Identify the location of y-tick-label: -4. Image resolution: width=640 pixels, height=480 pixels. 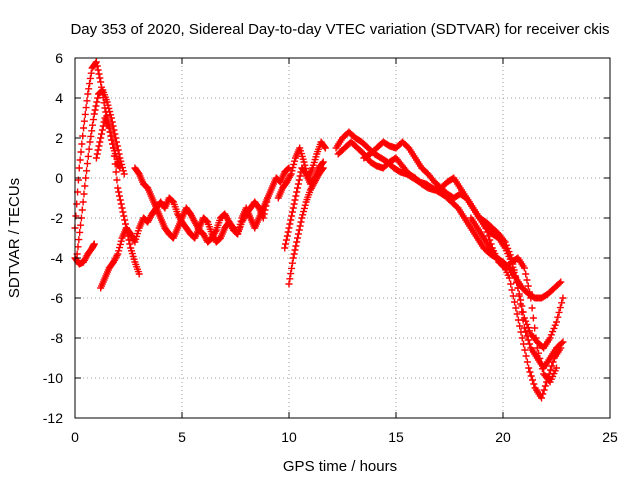
(57, 258).